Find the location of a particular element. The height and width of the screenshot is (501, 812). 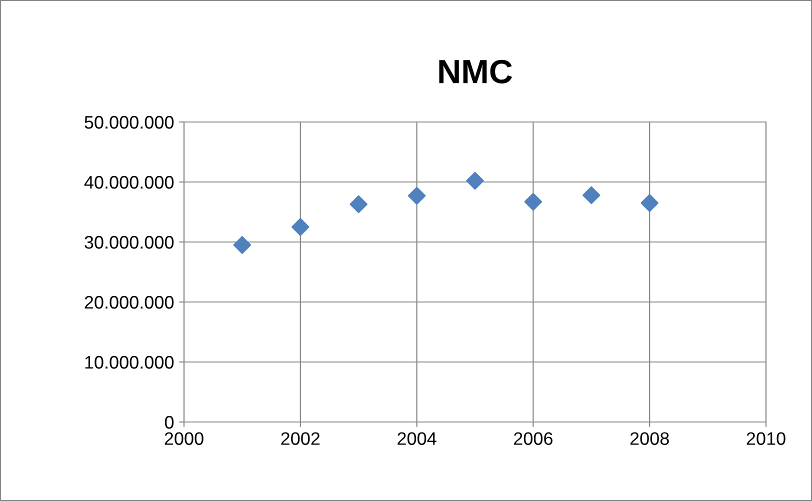

x-tick-label: 2006 is located at coordinates (533, 438).